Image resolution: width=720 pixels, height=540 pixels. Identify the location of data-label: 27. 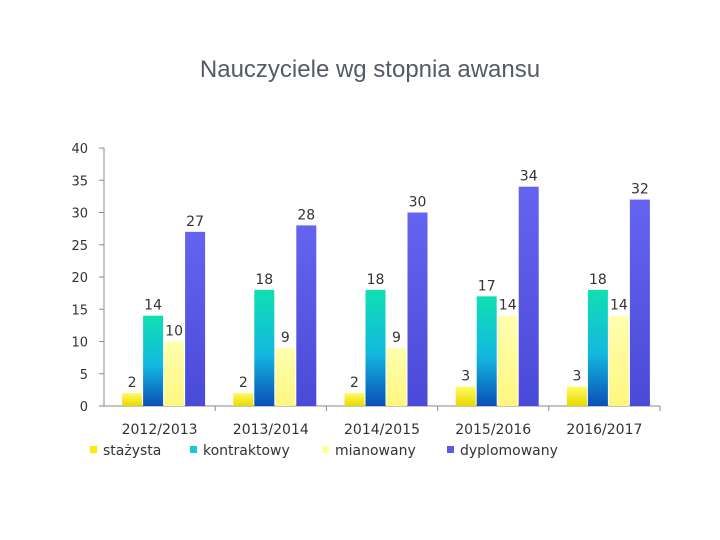
(195, 222).